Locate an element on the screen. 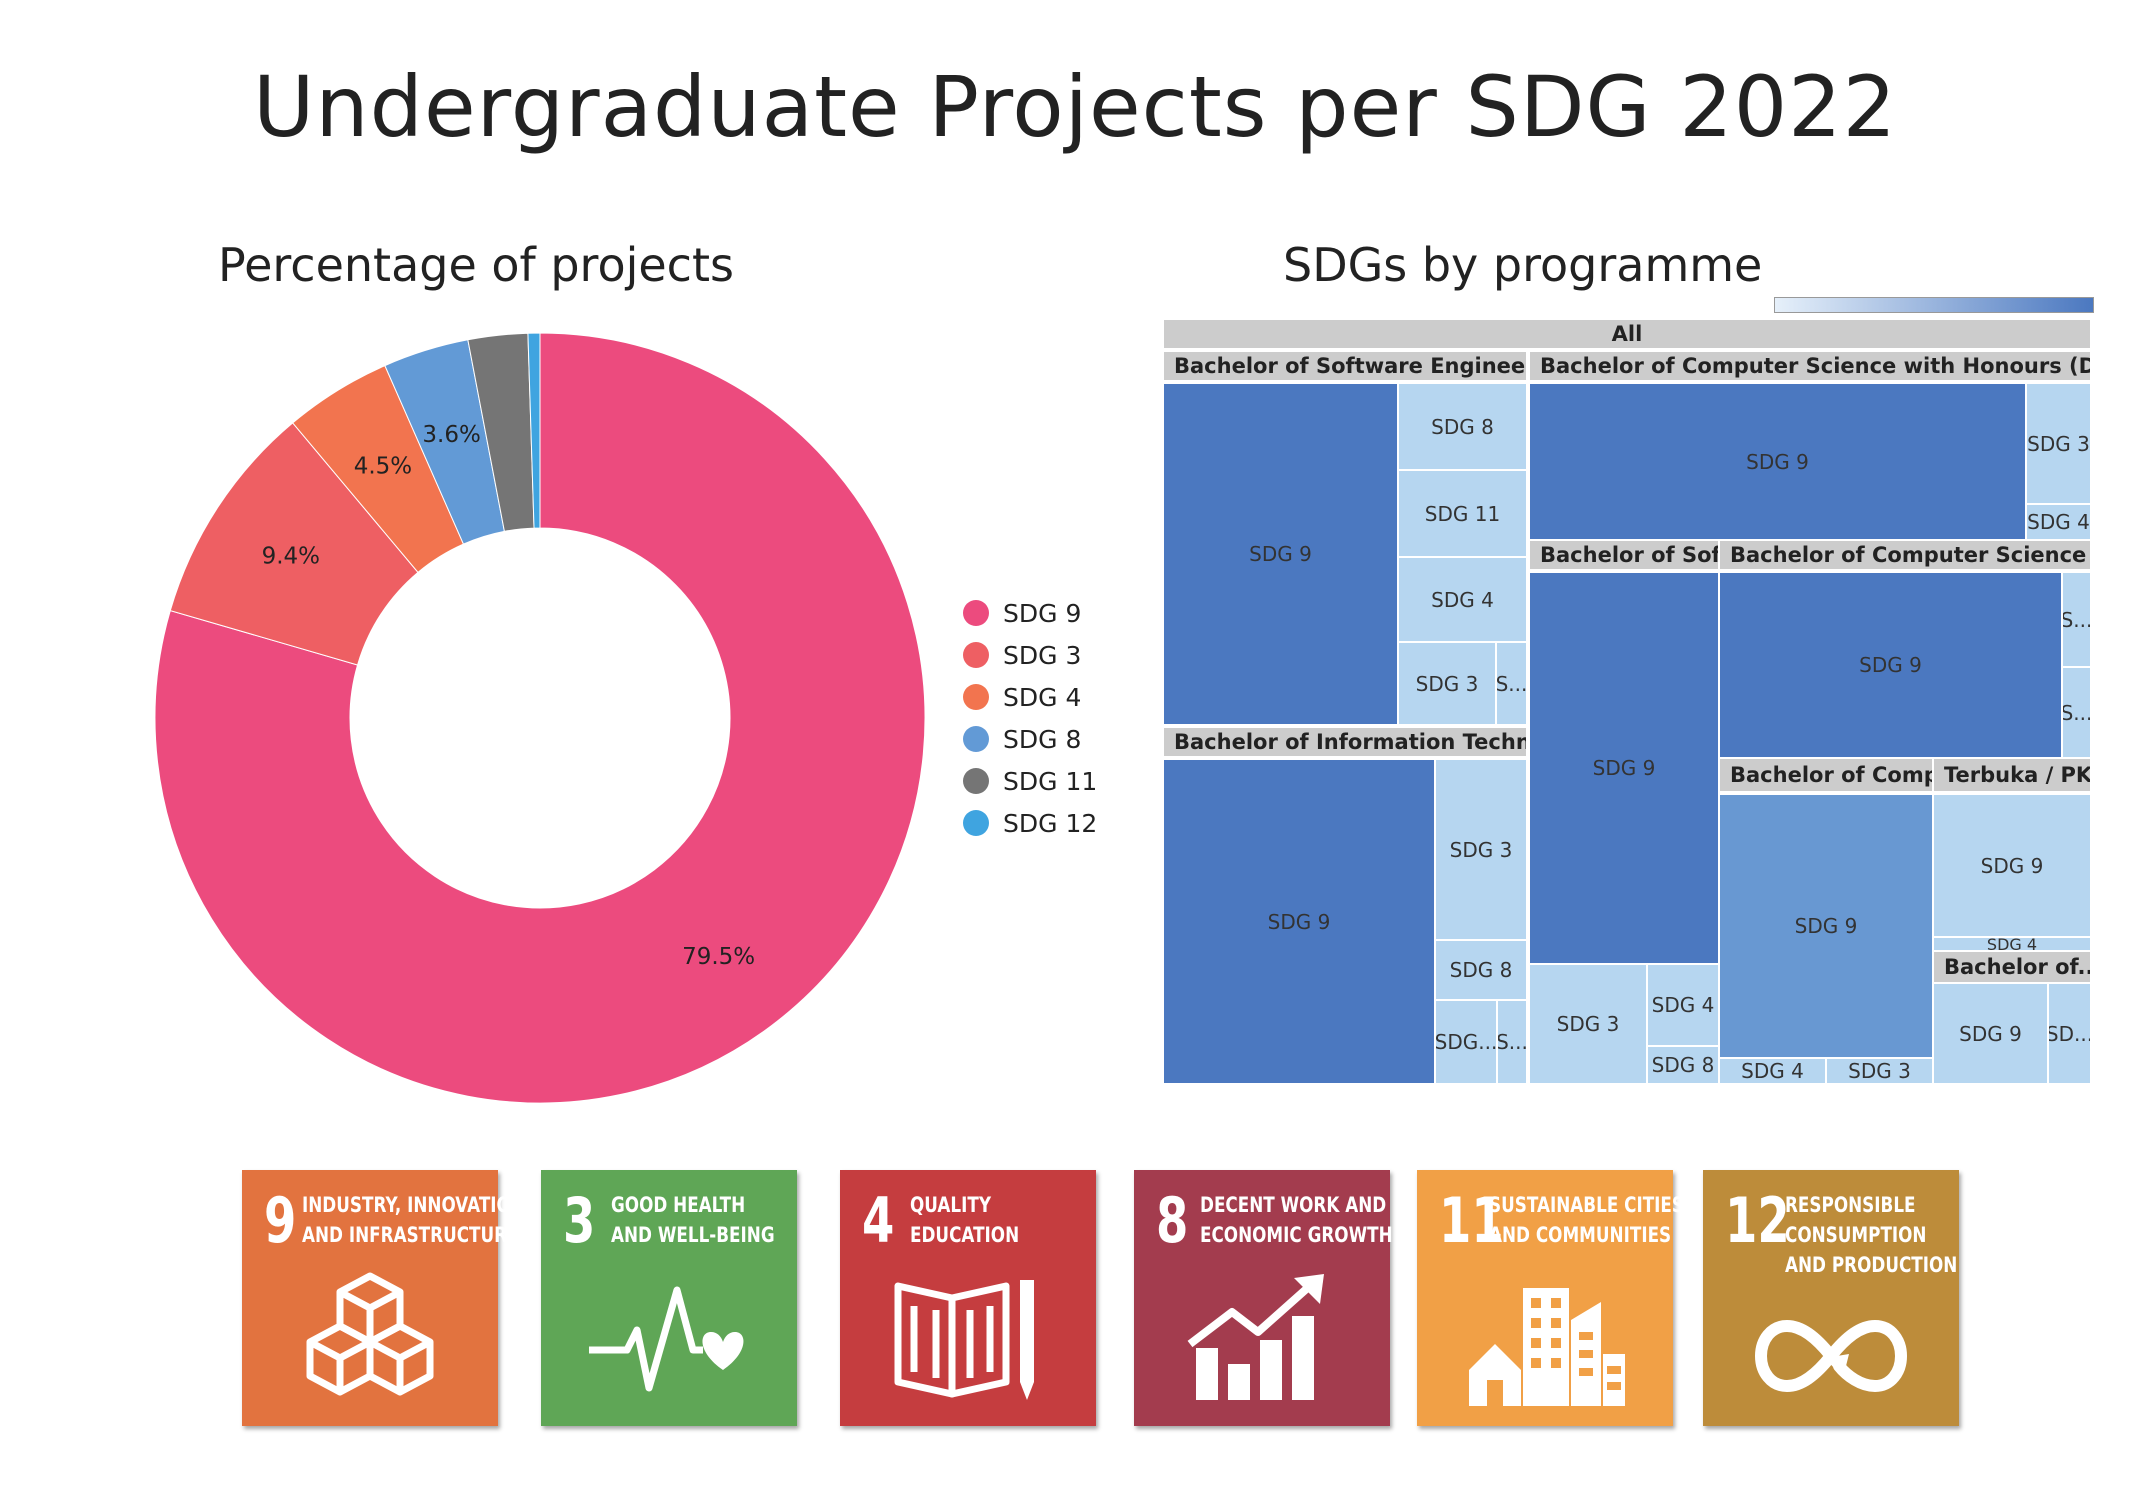 The height and width of the screenshot is (1489, 2150). sdg-tile-text: GOOD HEALTH AND WELL-BEING is located at coordinates (693, 1220).